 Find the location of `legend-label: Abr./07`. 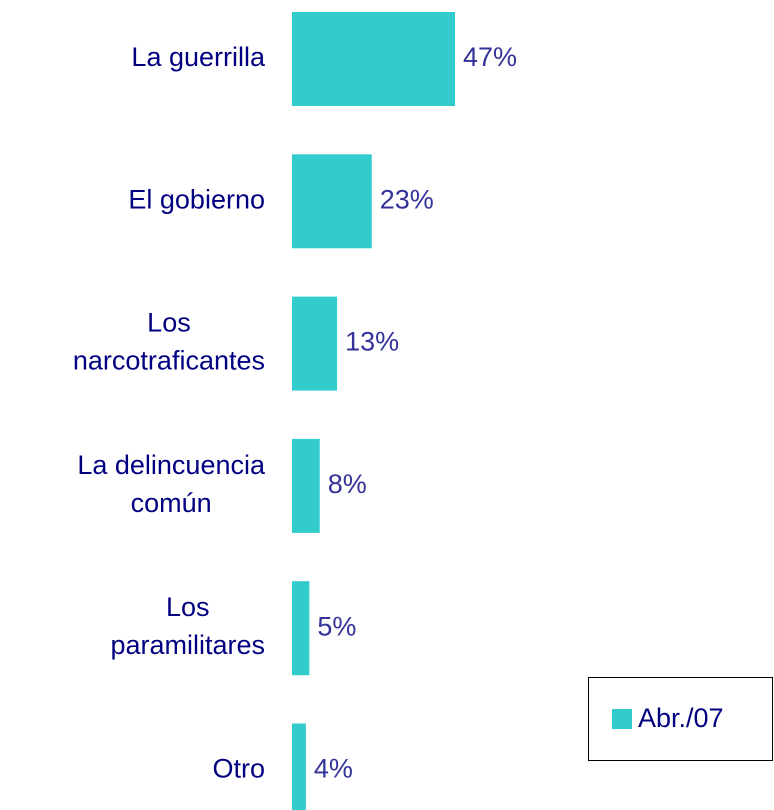

legend-label: Abr./07 is located at coordinates (681, 718).